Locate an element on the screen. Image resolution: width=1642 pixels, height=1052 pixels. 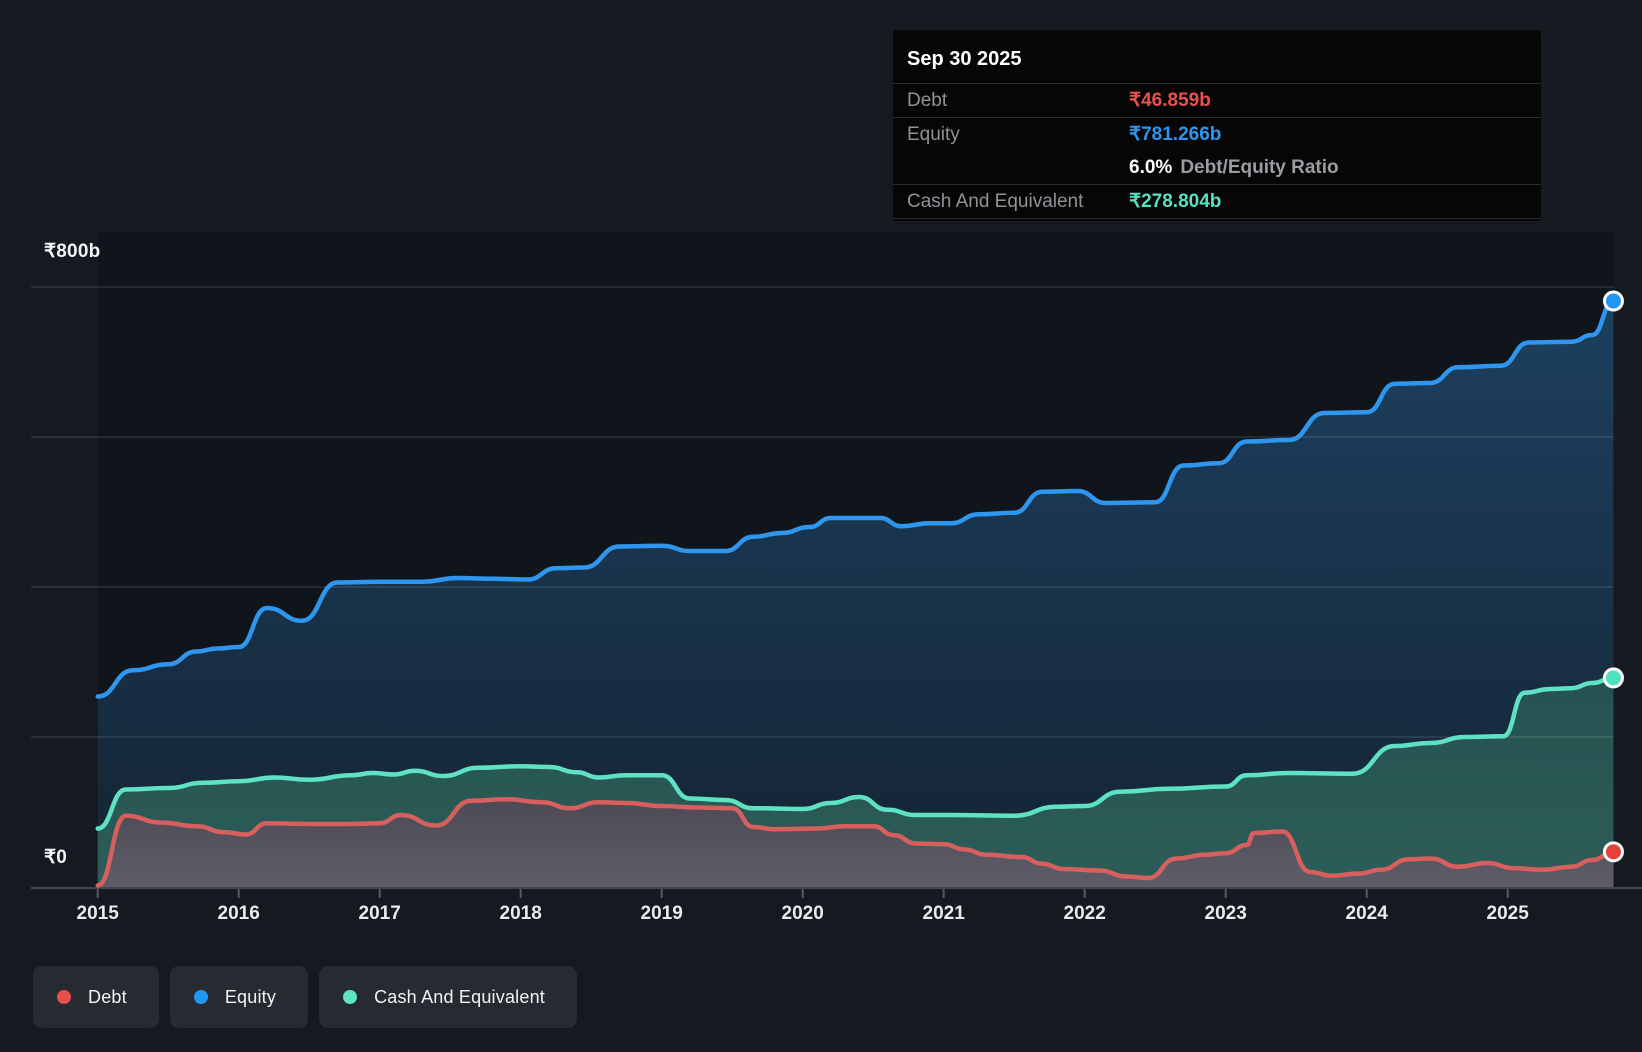
legend-item-debt: Debt is located at coordinates (96, 997).